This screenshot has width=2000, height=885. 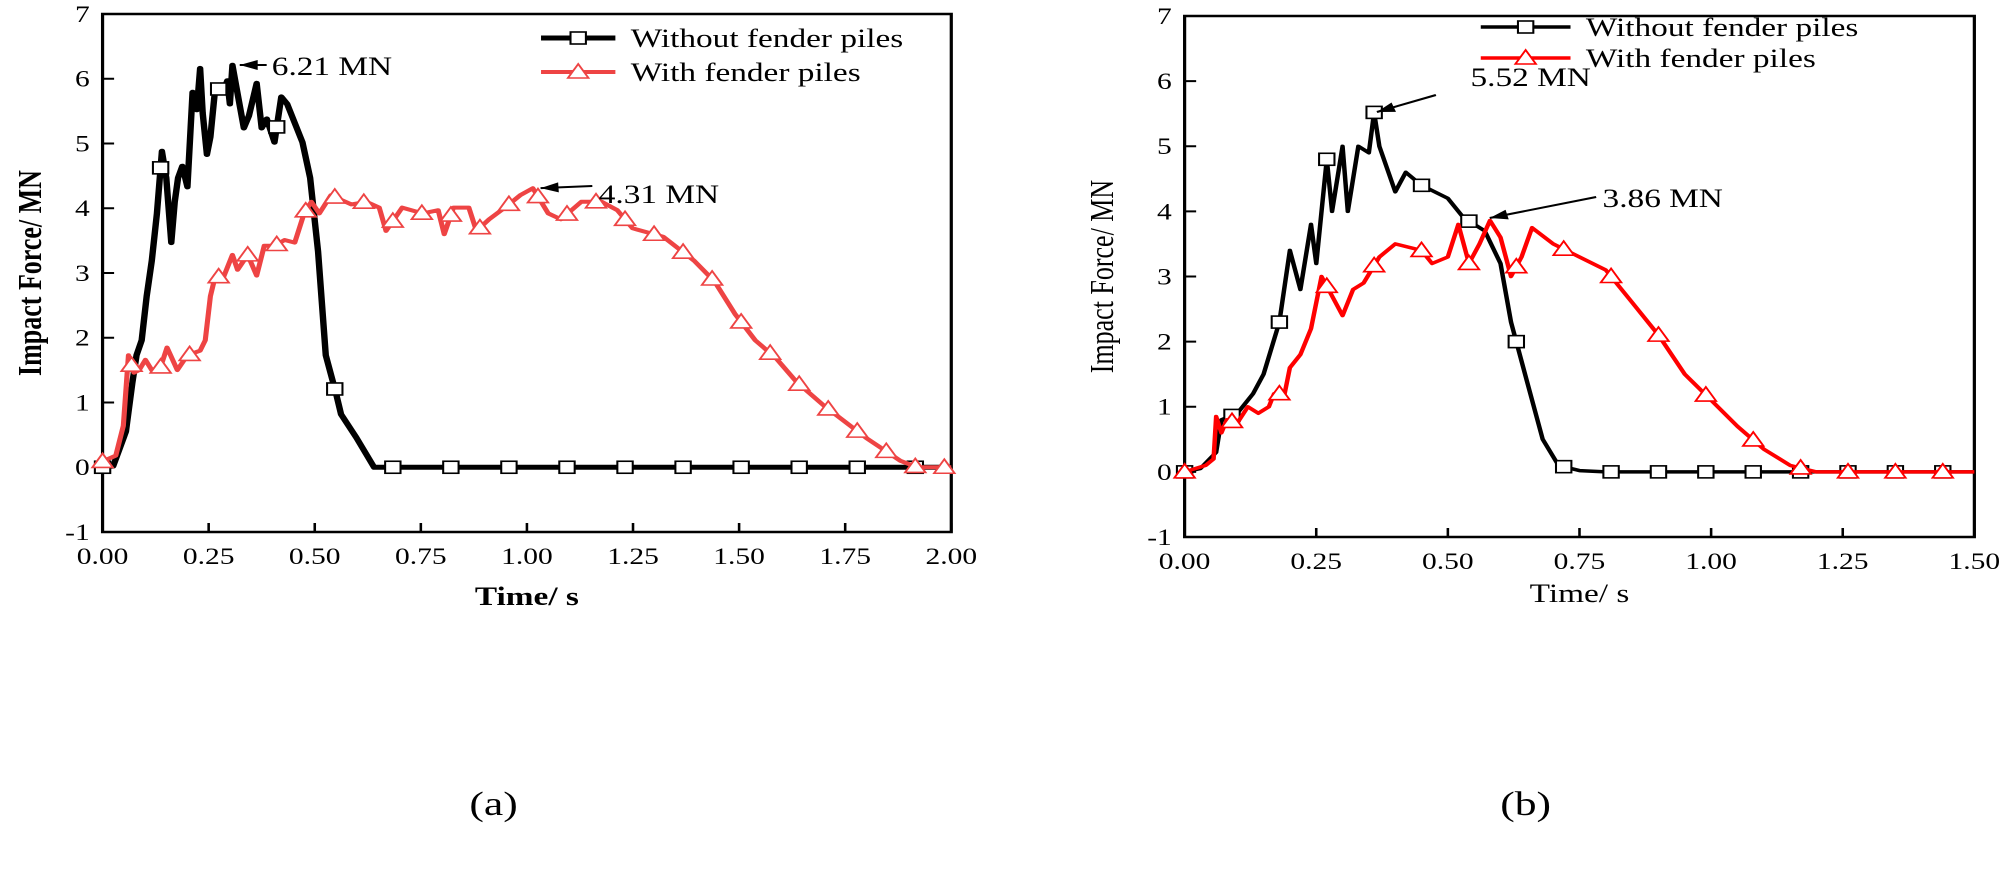 What do you see at coordinates (82, 208) in the screenshot?
I see `y-tick-label: 4` at bounding box center [82, 208].